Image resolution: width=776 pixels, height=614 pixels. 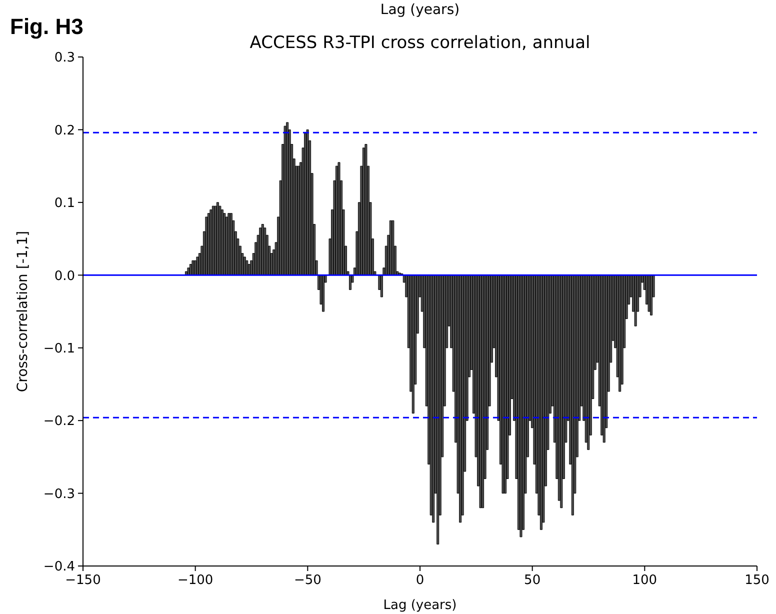 What do you see at coordinates (64, 58) in the screenshot?
I see `y-tick-label: 0.3` at bounding box center [64, 58].